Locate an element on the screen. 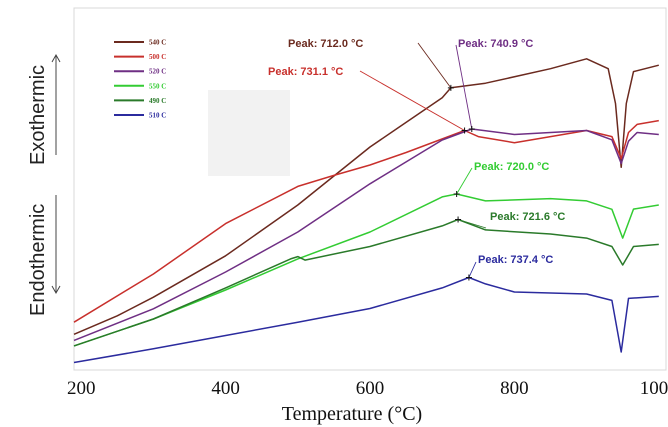 This screenshot has height=427, width=668. legend-label-510-c: 510 C is located at coordinates (157, 116).